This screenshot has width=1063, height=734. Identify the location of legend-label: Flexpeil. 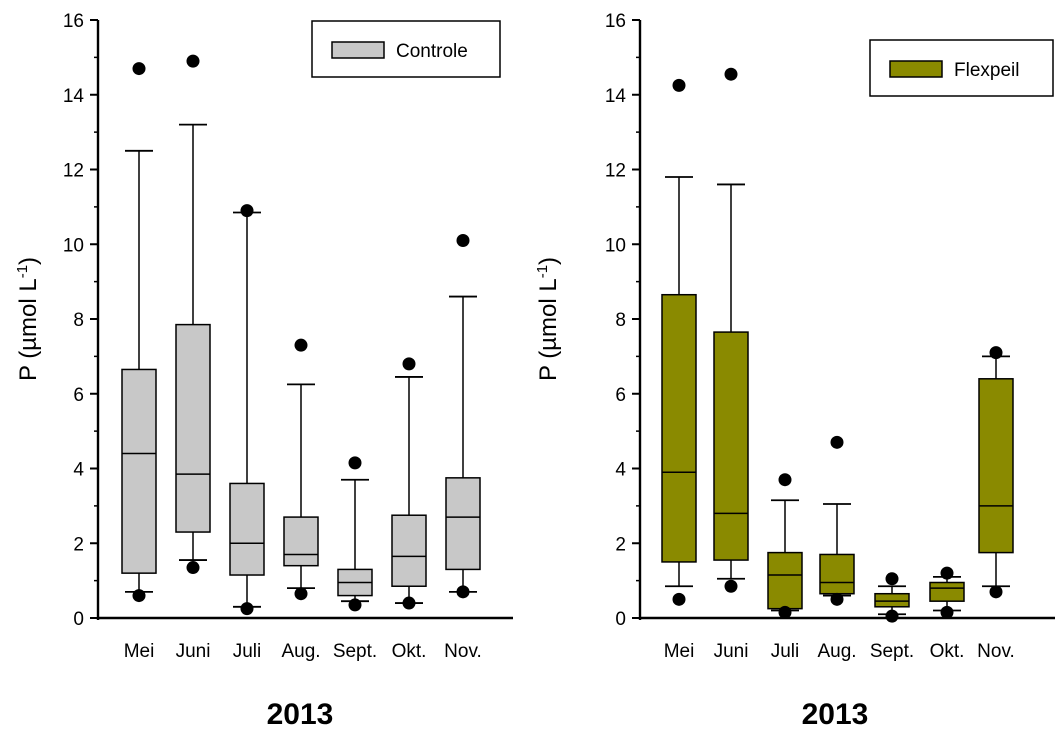
(986, 70).